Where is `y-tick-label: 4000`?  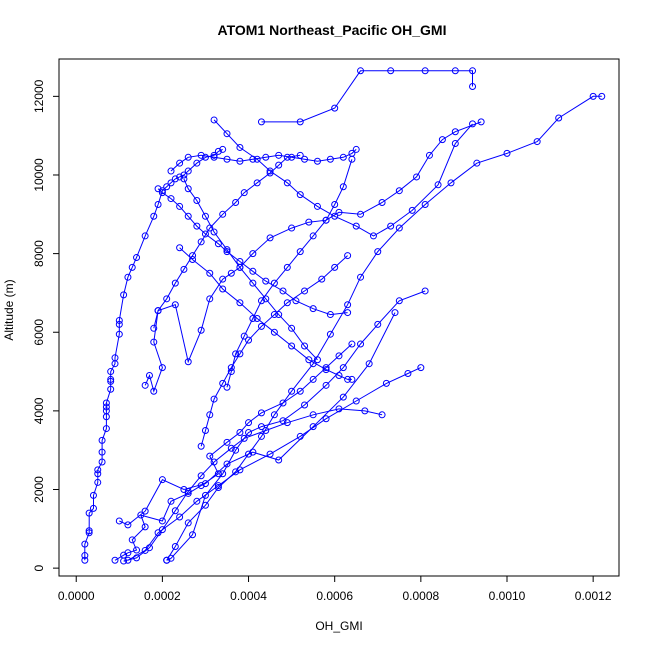 y-tick-label: 4000 is located at coordinates (39, 410).